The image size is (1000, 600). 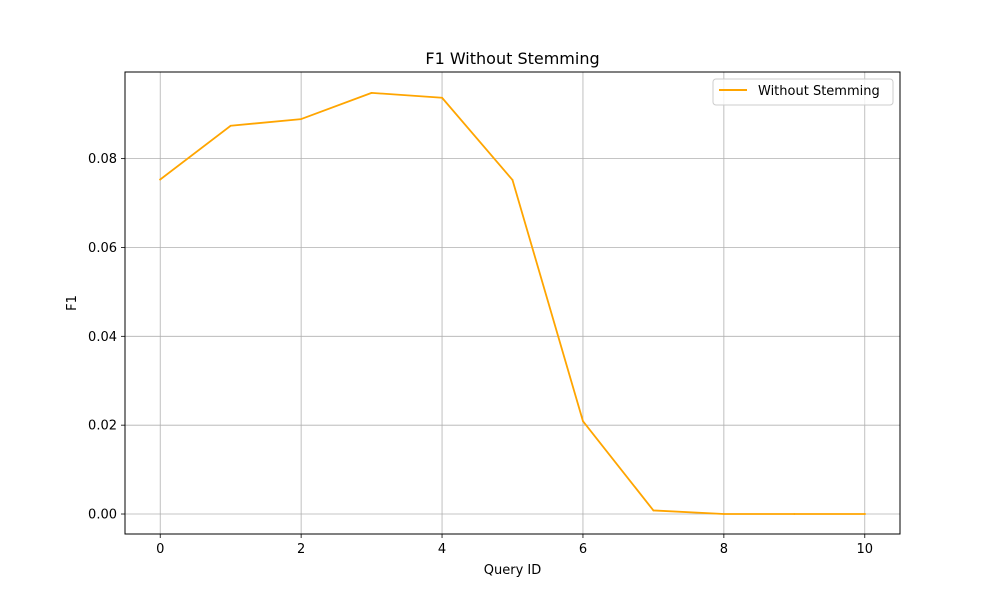 I want to click on chart-title: F1 Without Stemming, so click(x=512, y=58).